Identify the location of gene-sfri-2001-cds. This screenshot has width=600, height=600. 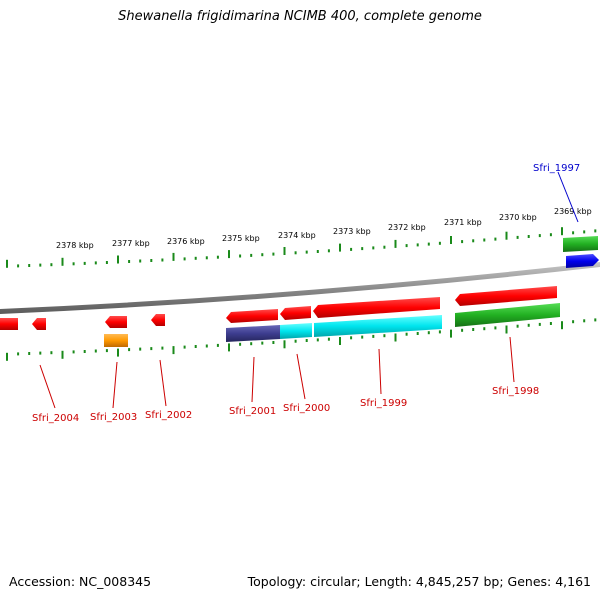
(253, 333).